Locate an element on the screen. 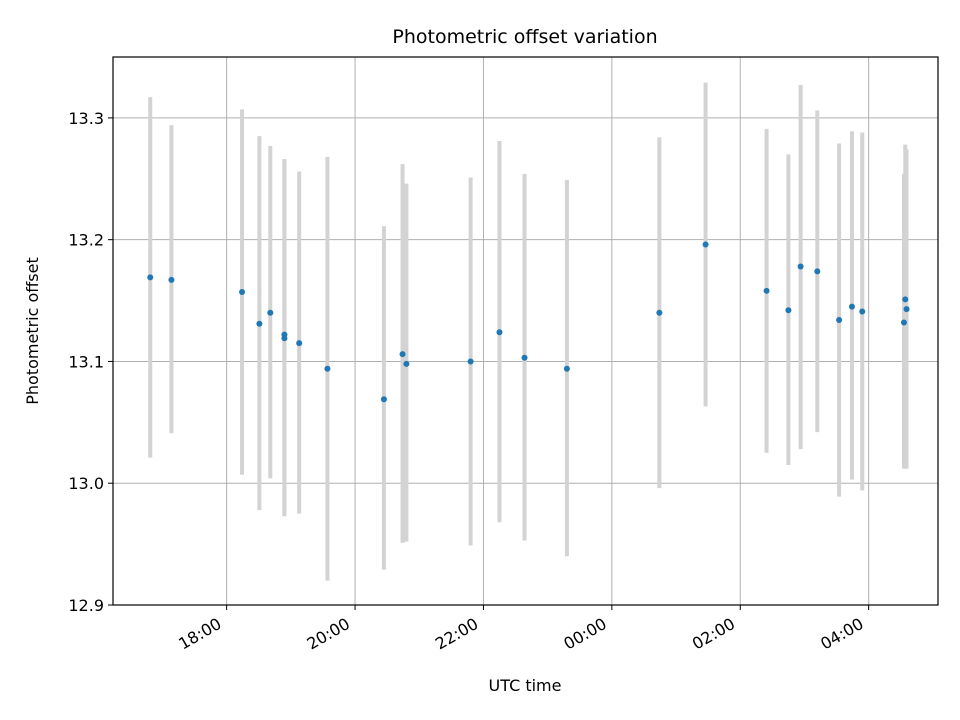 The height and width of the screenshot is (720, 960). y-axis-ticks: 12.9 13.0 13.1 13.2 13.3 is located at coordinates (90, 362).